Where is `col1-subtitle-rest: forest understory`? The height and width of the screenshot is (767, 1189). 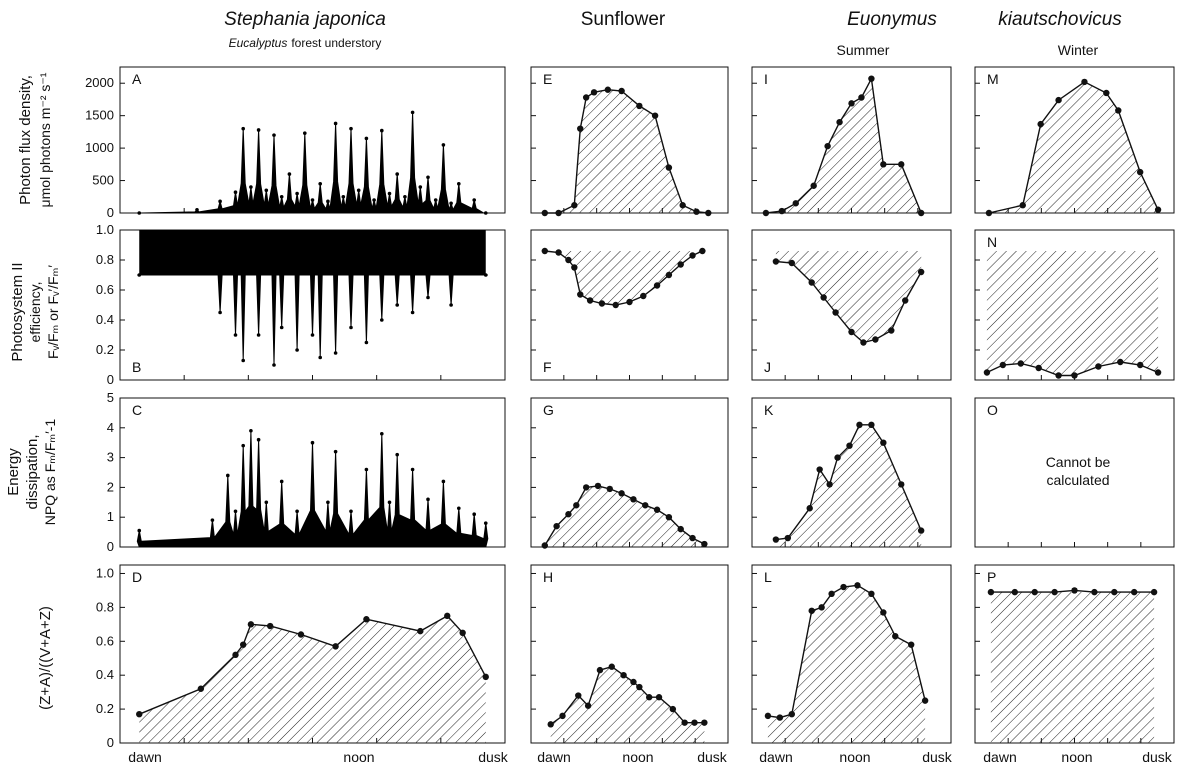 col1-subtitle-rest: forest understory is located at coordinates (336, 43).